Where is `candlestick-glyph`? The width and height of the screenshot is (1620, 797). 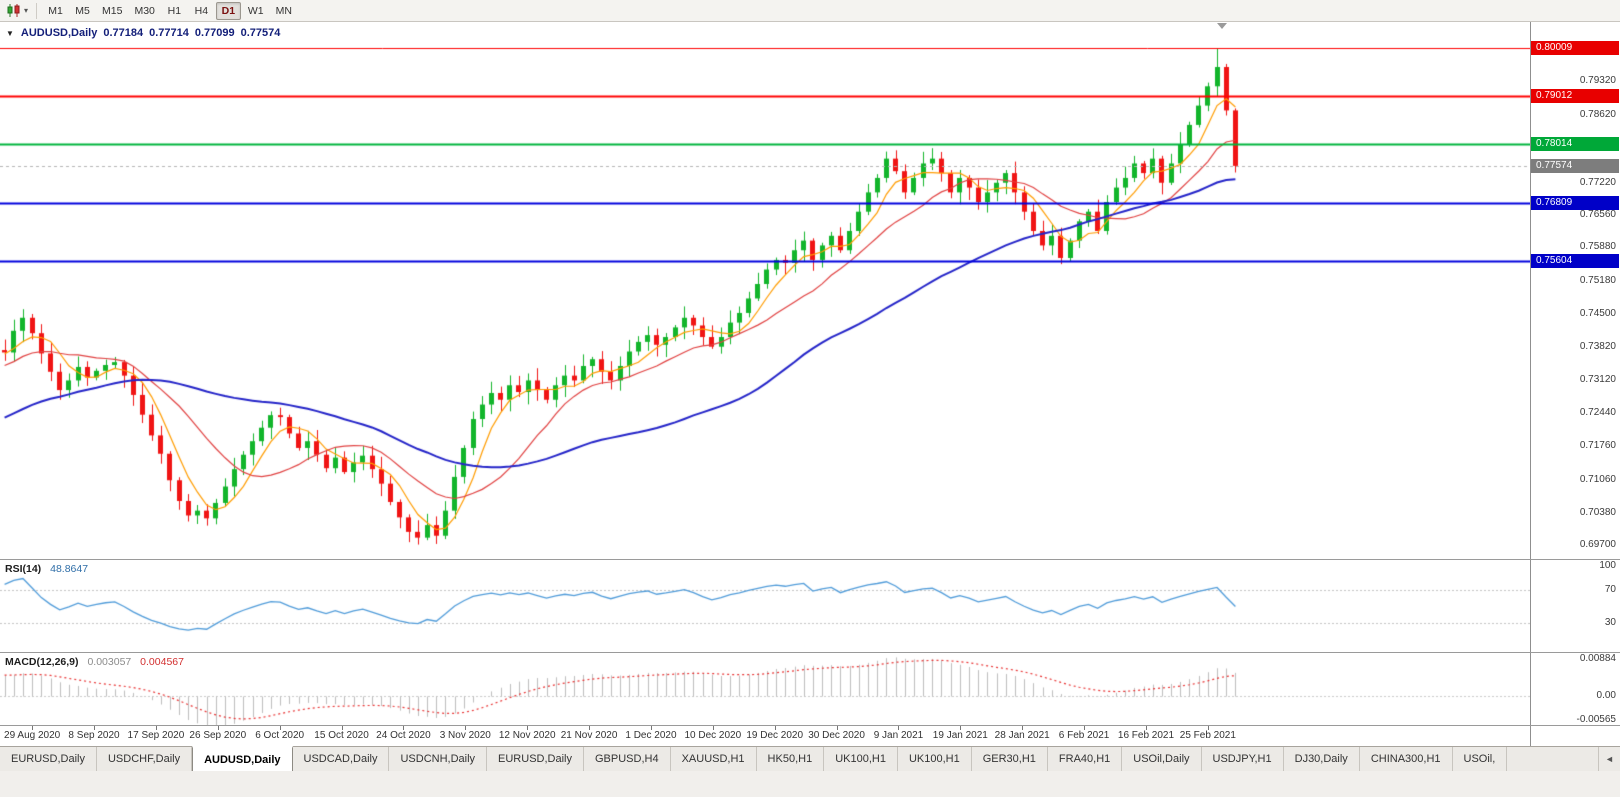
candlestick-glyph is located at coordinates (13, 10).